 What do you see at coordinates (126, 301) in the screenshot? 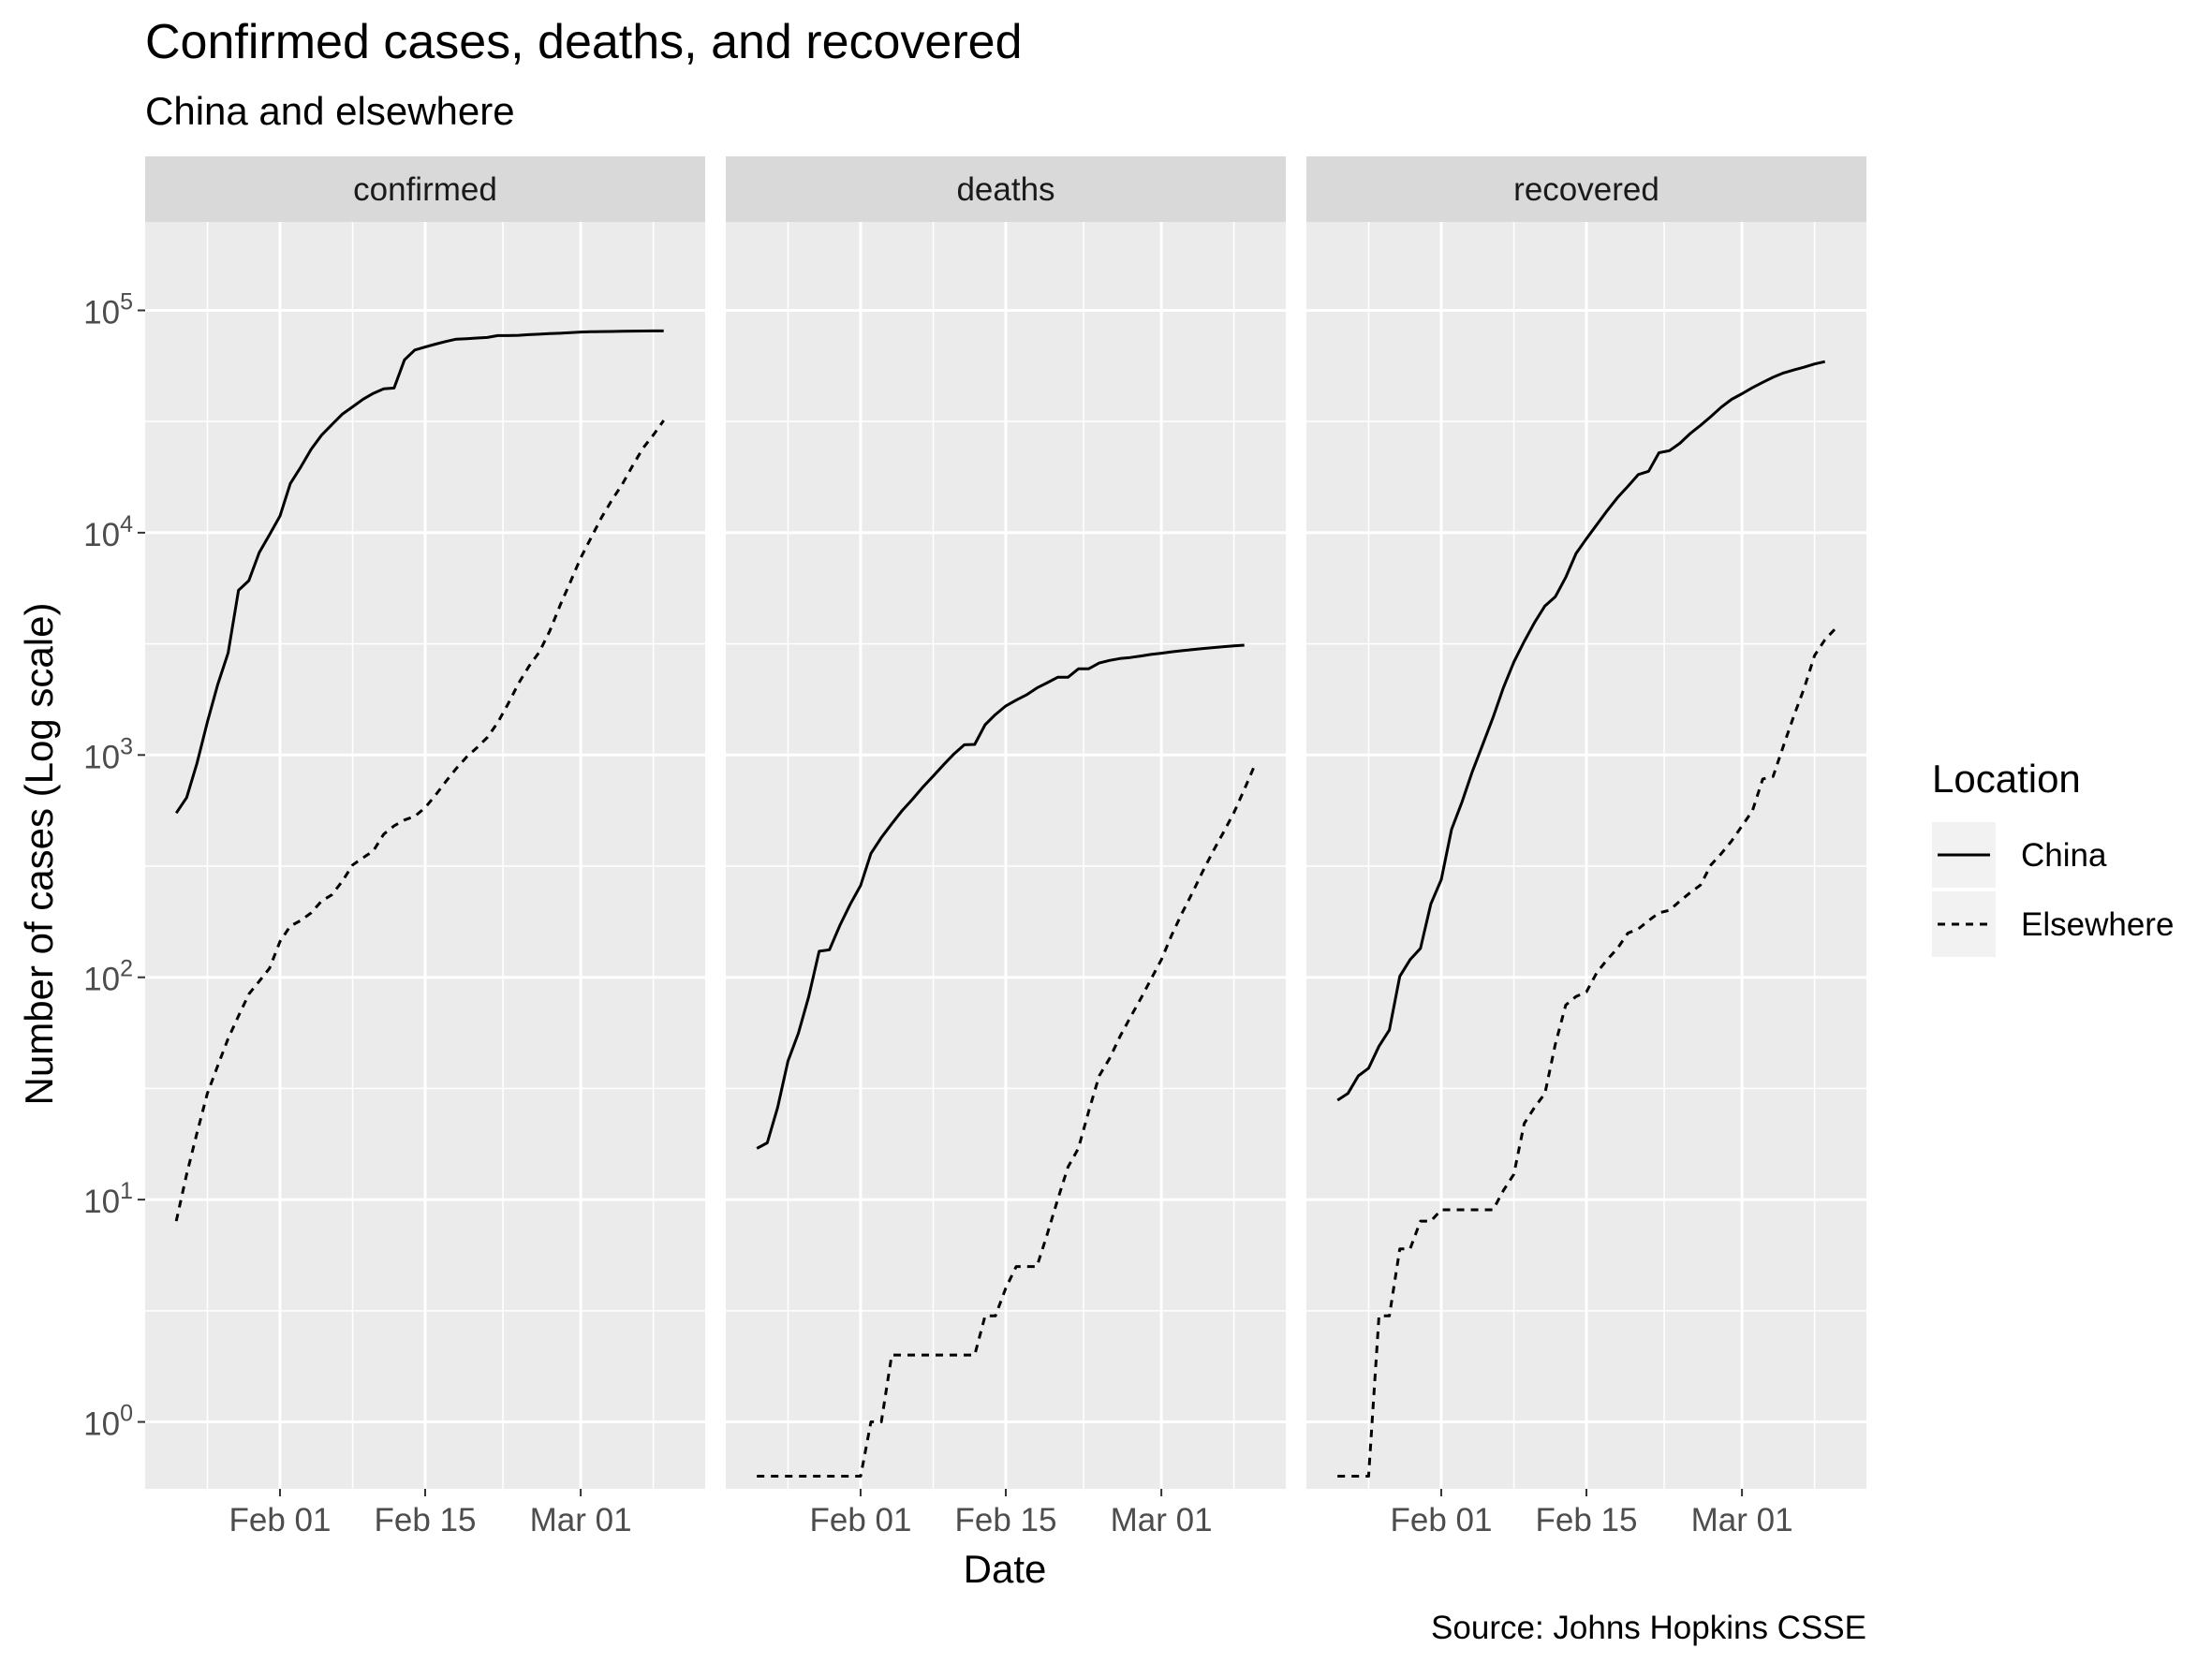
I see `y-tick-exponent: 5` at bounding box center [126, 301].